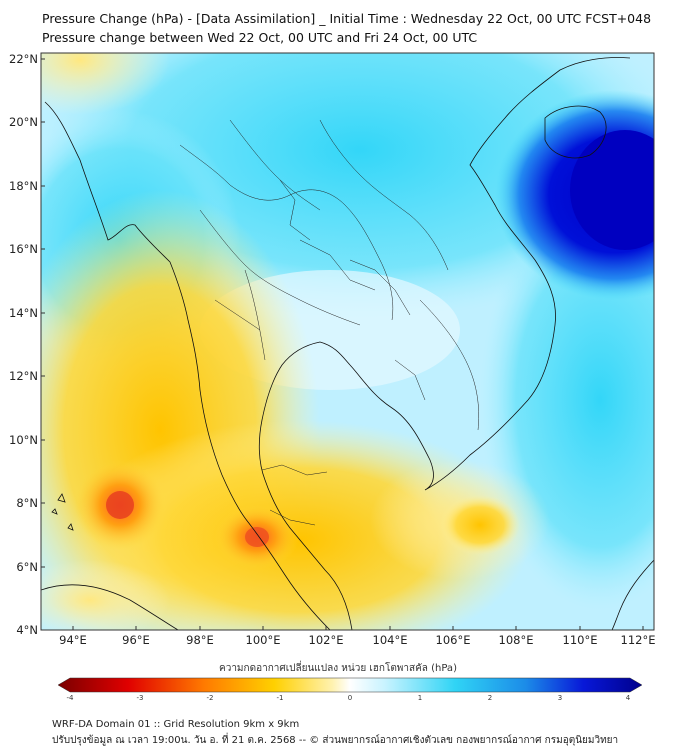 Image resolution: width=676 pixels, height=756 pixels. I want to click on colorbar-tick: -4, so click(71, 698).